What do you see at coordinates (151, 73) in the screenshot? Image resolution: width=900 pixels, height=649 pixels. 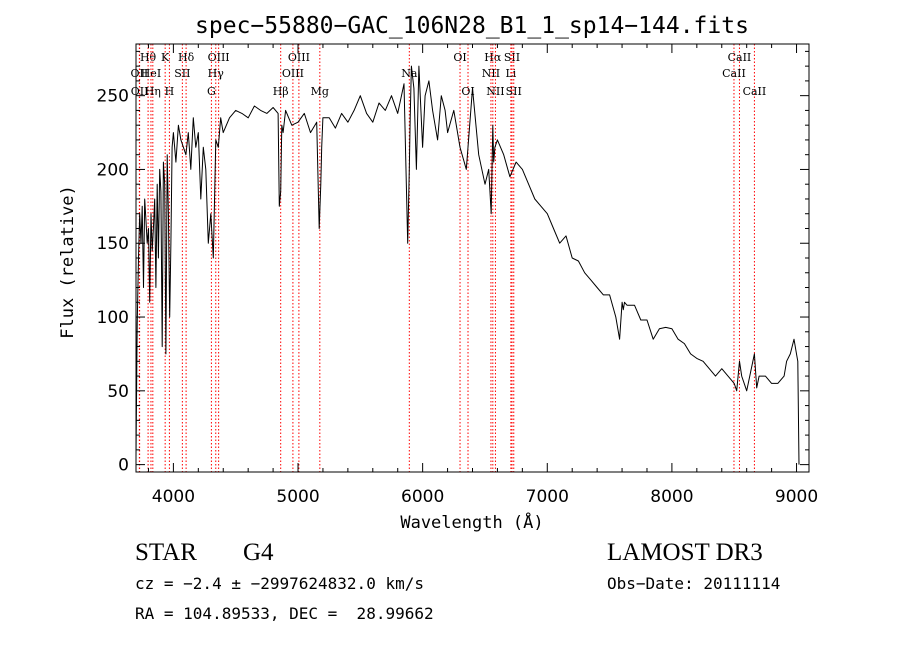 I see `spectral-line-label-3: HeI` at bounding box center [151, 73].